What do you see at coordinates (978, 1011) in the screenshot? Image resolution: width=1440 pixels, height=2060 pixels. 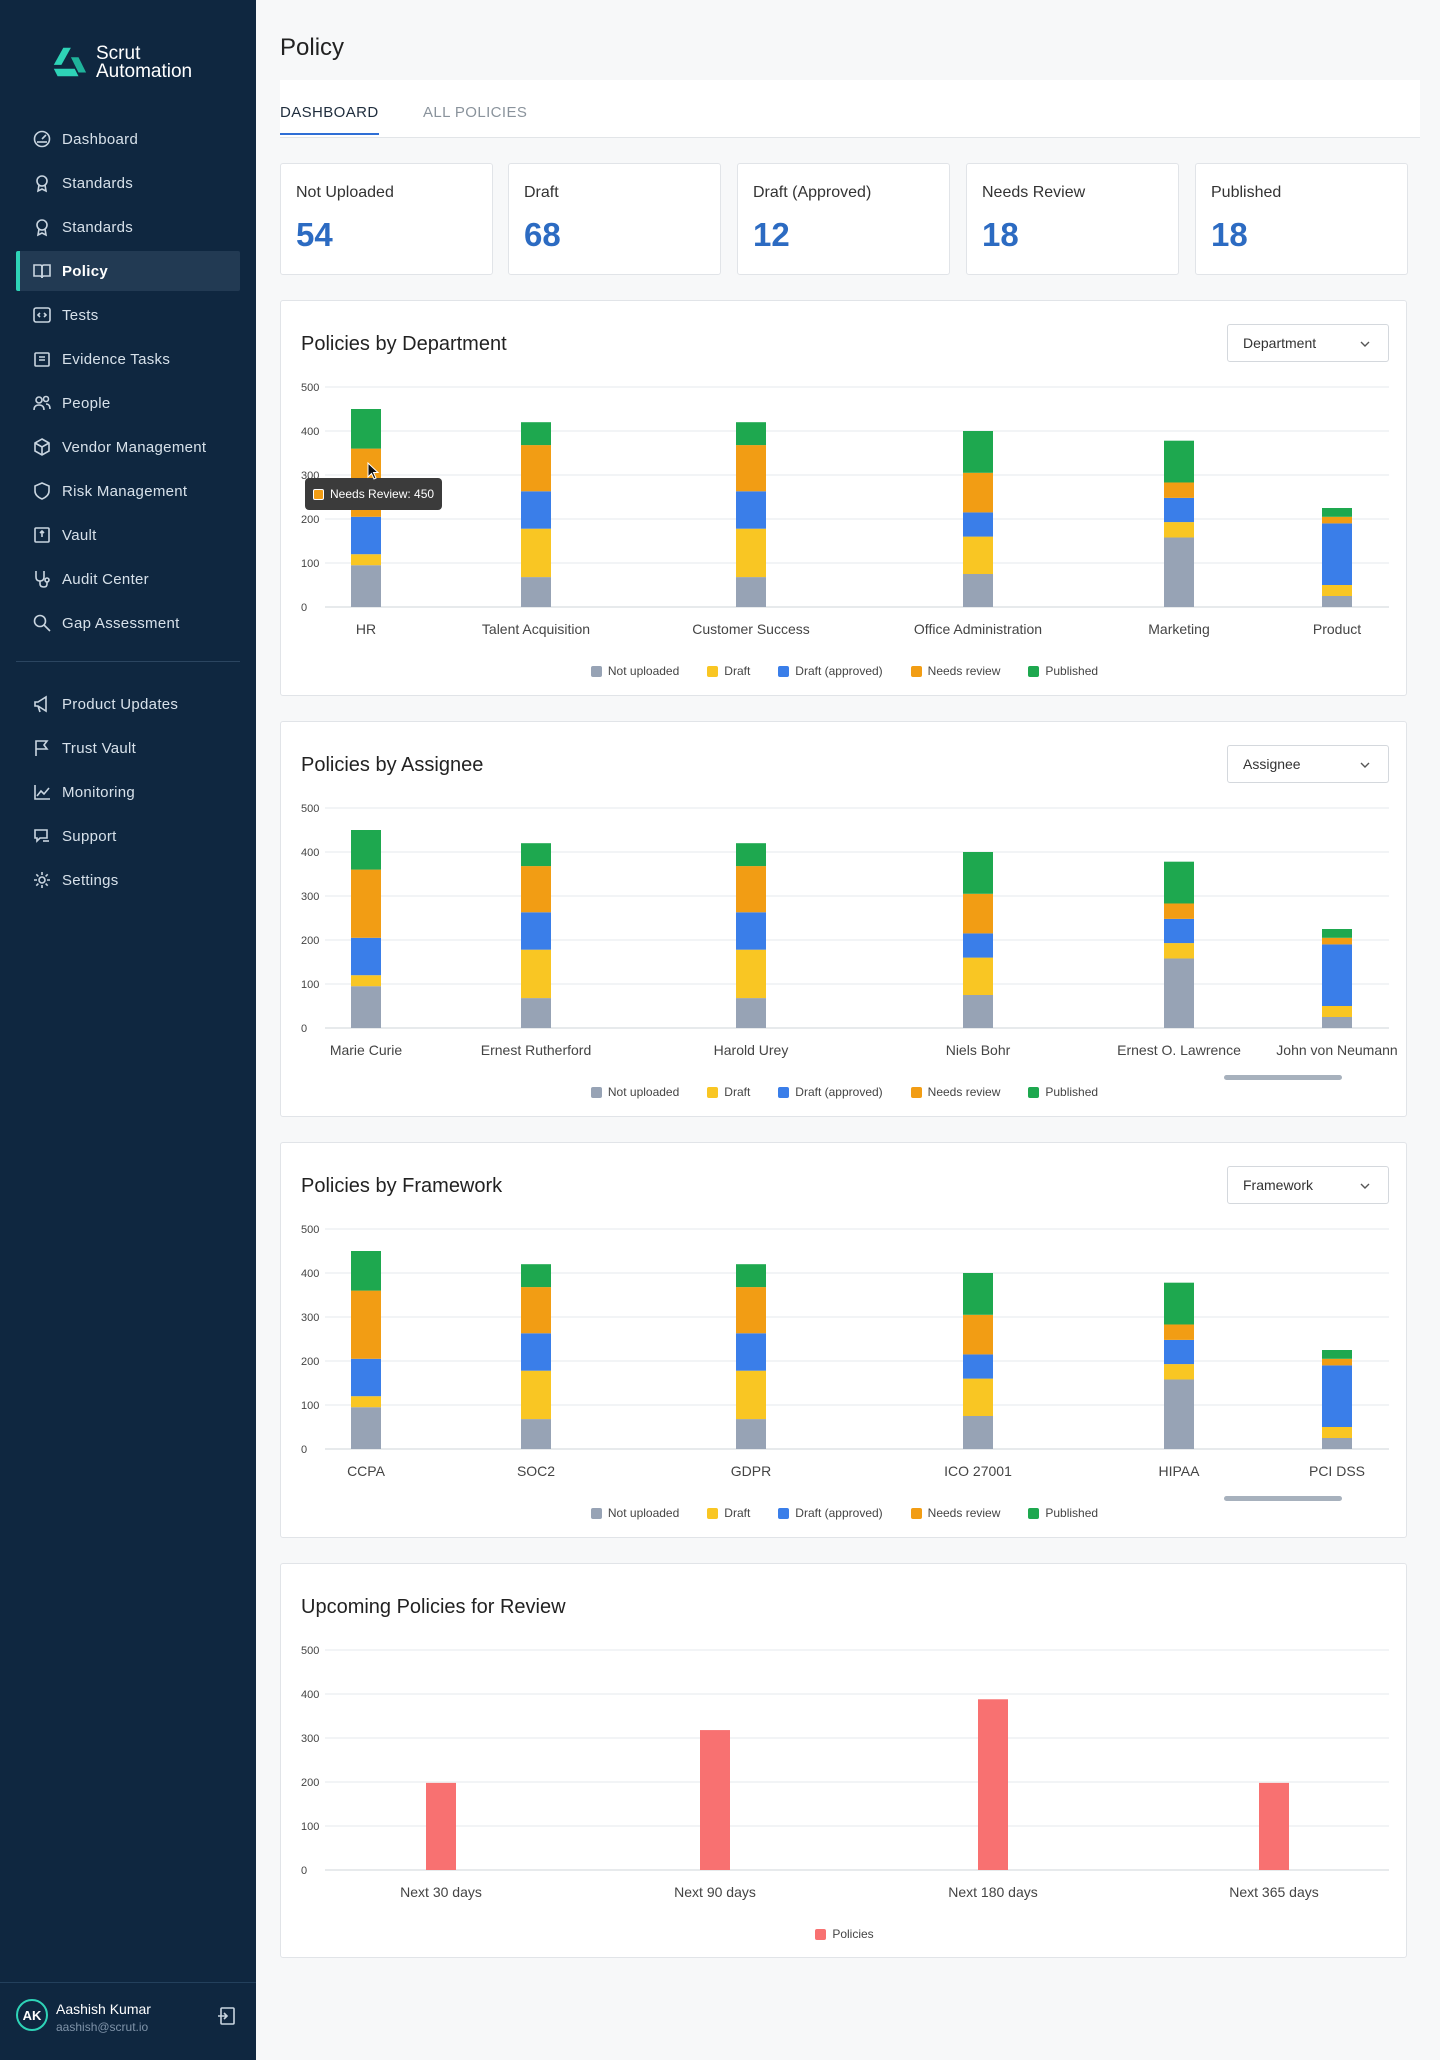 I see `bar-niels-bohr-not-uploaded` at bounding box center [978, 1011].